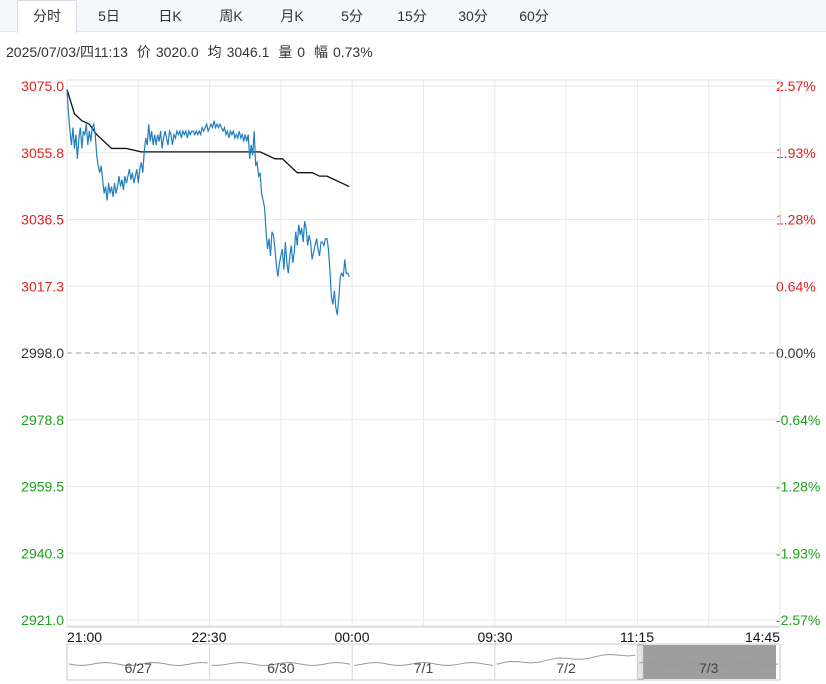 This screenshot has width=826, height=684. I want to click on y-tick-label-right: 1.28%, so click(796, 220).